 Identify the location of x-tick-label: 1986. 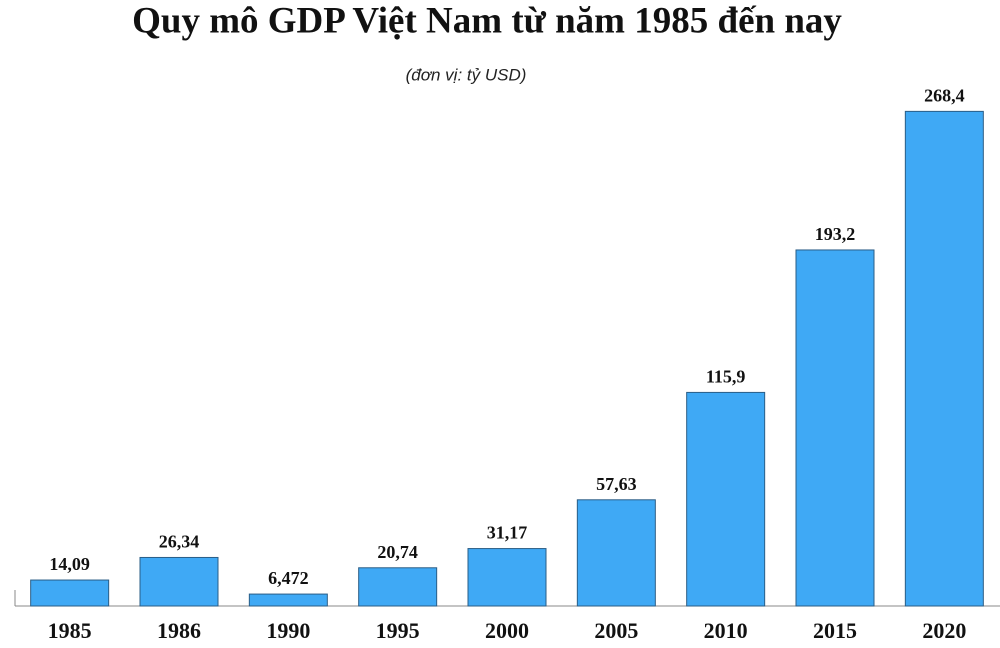
(179, 630).